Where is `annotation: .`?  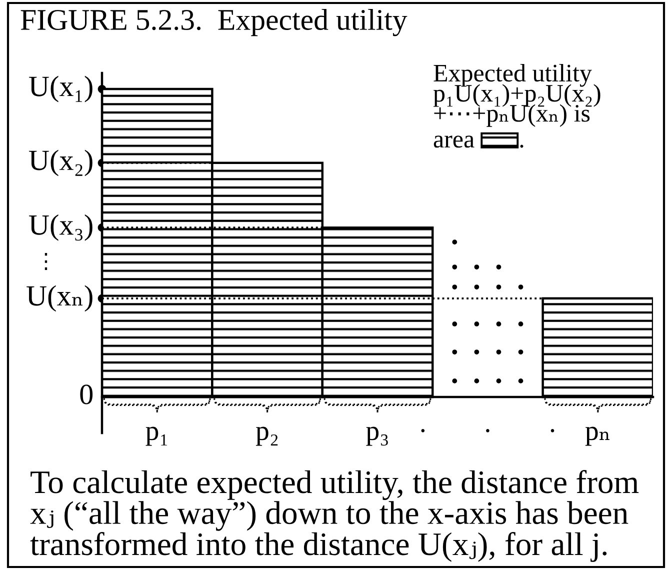
annotation: . is located at coordinates (522, 146).